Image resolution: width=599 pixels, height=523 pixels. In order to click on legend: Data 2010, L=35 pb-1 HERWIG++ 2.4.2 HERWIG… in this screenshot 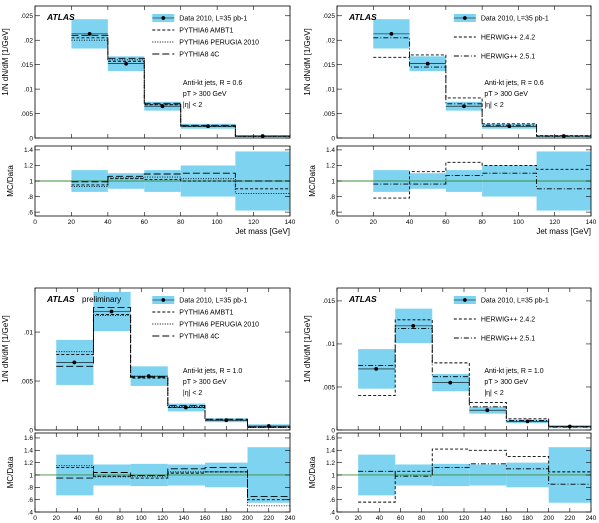, I will do `click(501, 37)`.